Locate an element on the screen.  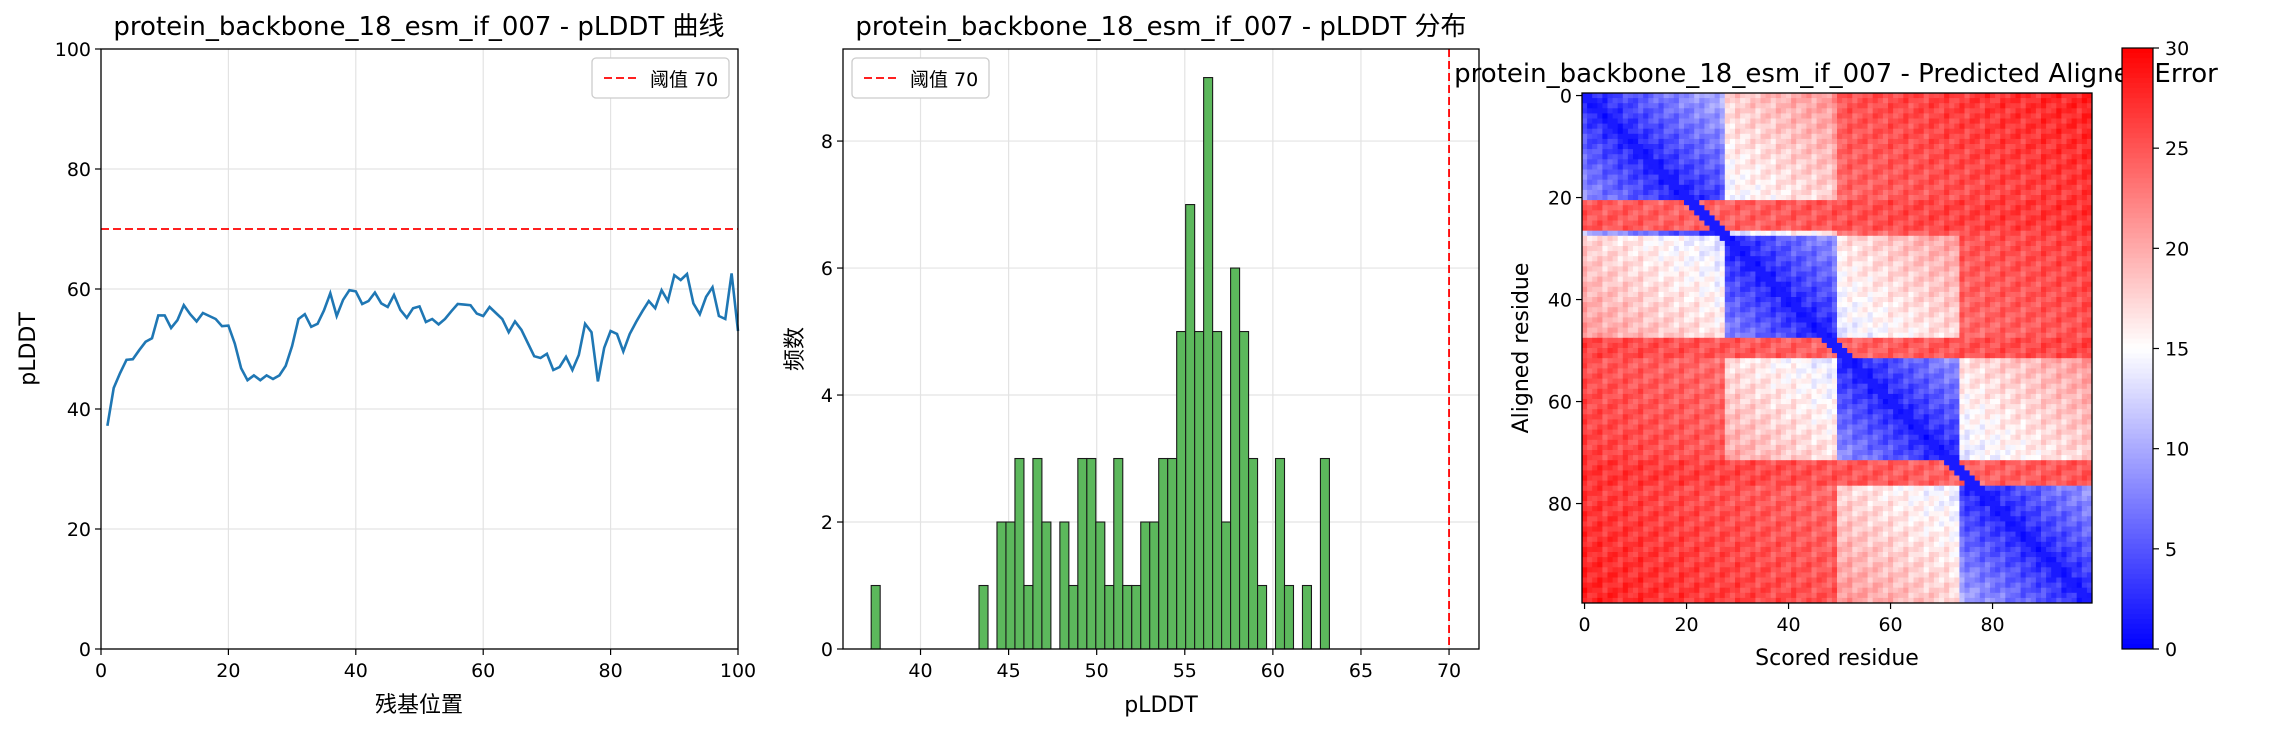
histogram-bar is located at coordinates (1100, 585).